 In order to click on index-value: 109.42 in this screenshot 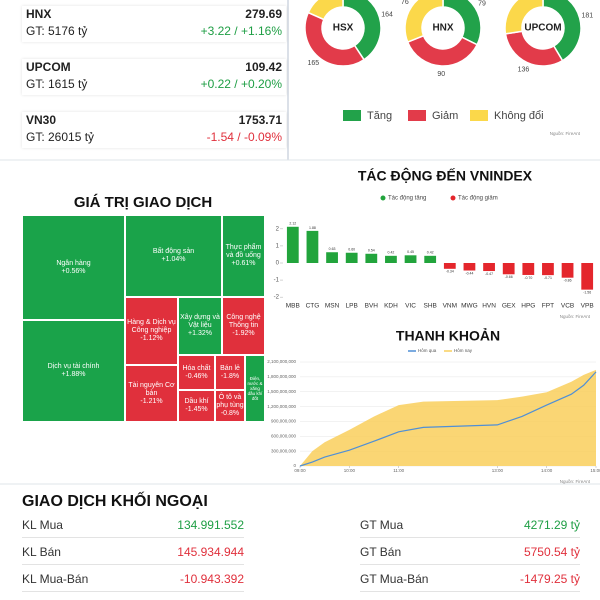, I will do `click(263, 67)`.